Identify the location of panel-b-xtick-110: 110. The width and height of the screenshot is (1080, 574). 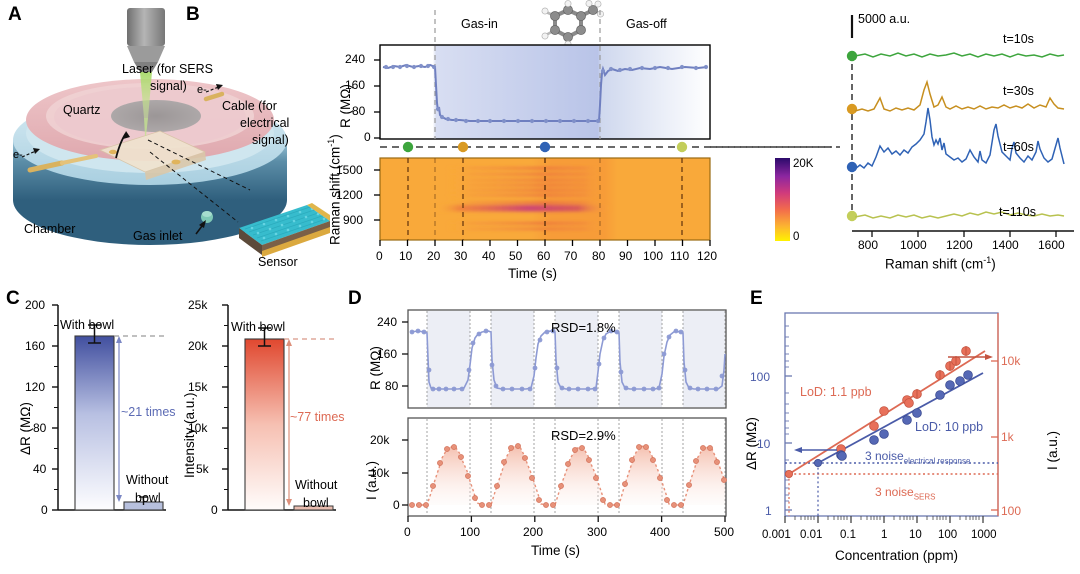
(680, 256).